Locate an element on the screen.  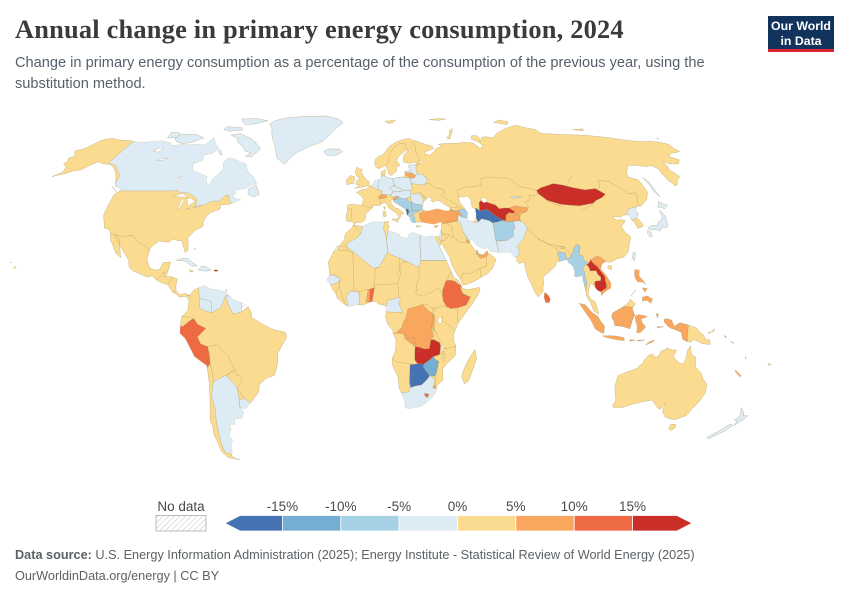
svg-text: -10% is located at coordinates (341, 506).